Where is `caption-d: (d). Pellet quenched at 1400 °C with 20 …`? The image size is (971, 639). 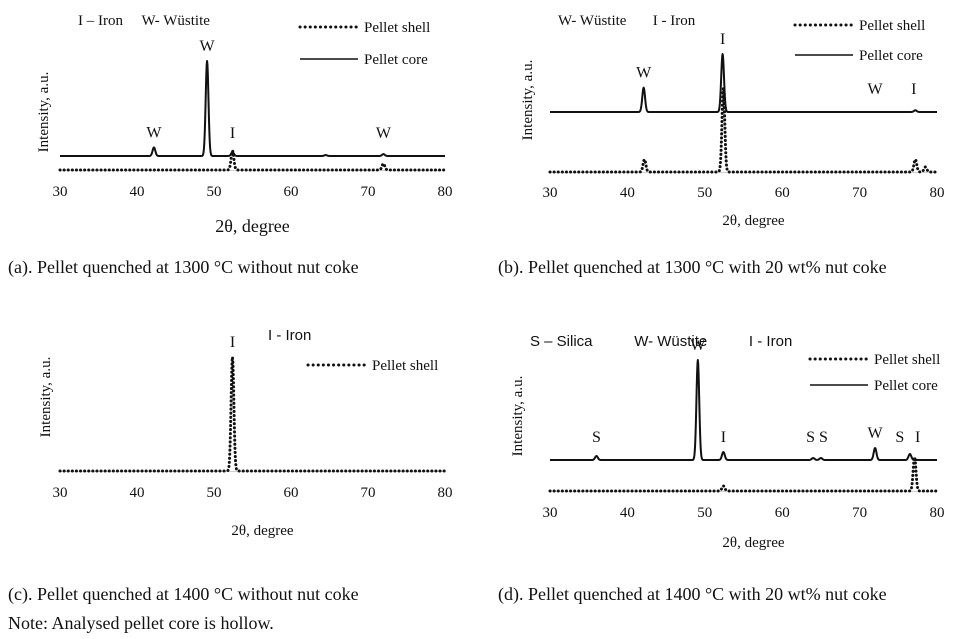 caption-d: (d). Pellet quenched at 1400 °C with 20 … is located at coordinates (692, 594).